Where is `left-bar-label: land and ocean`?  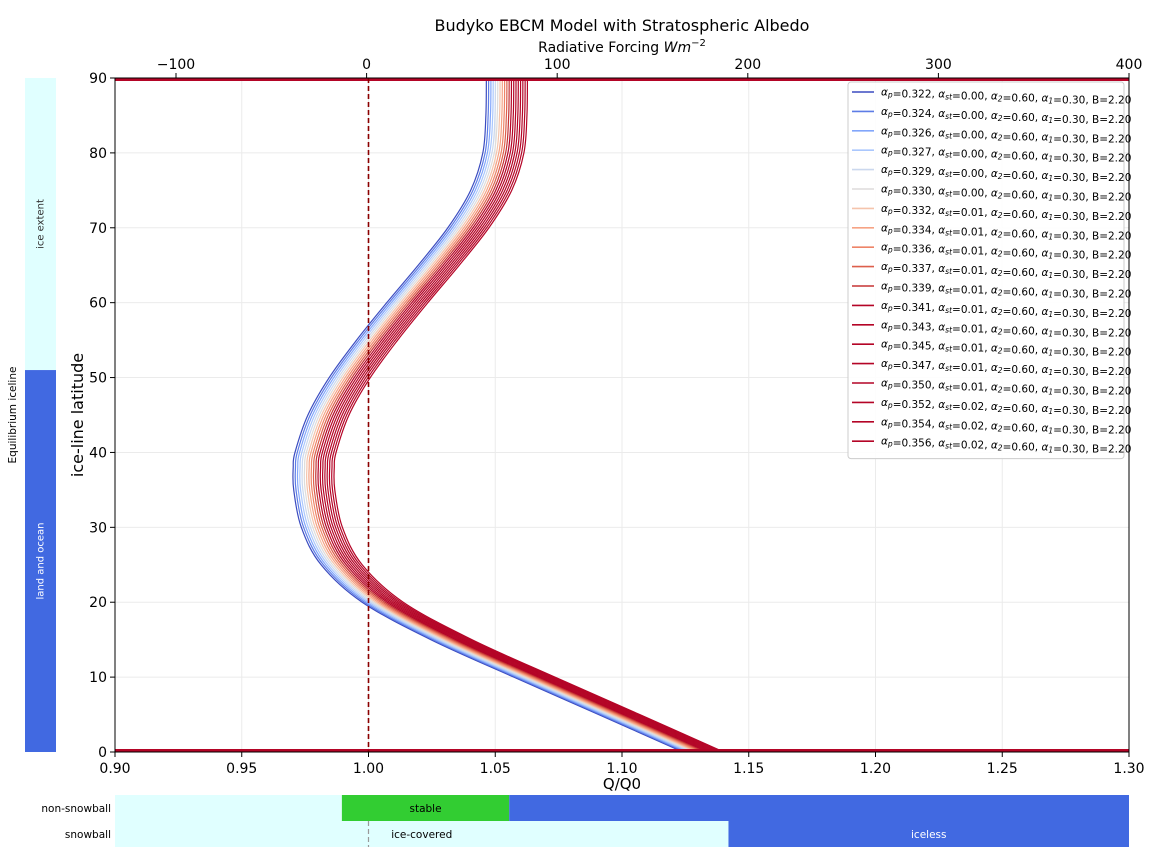 left-bar-label: land and ocean is located at coordinates (41, 561).